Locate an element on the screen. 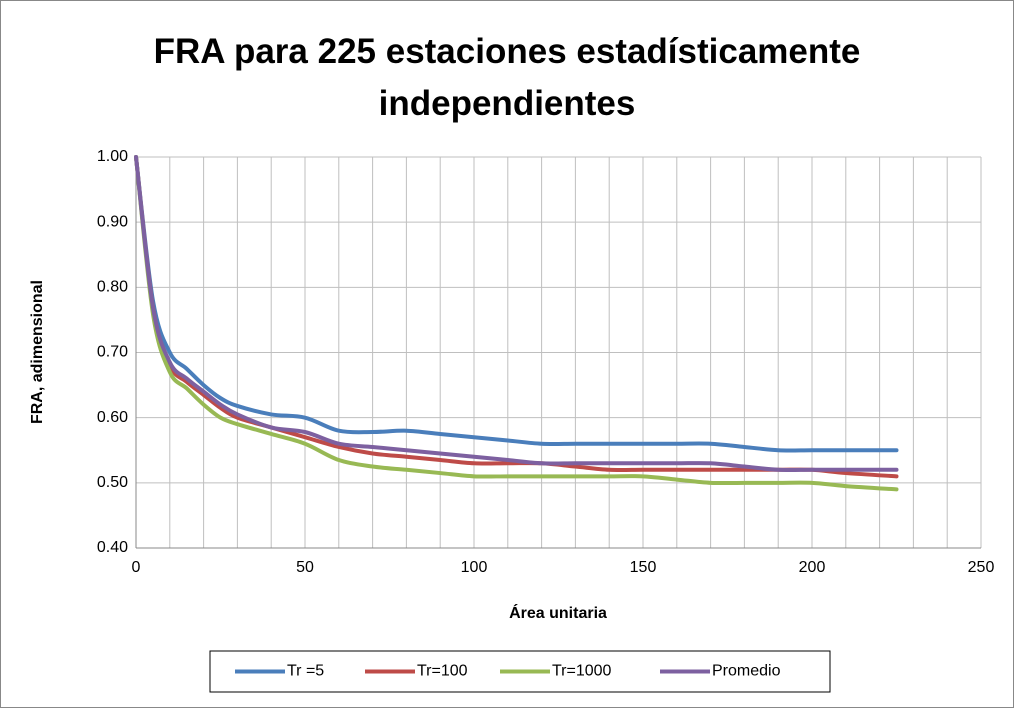 The image size is (1014, 708). y-tick-label: 0.90 is located at coordinates (112, 221).